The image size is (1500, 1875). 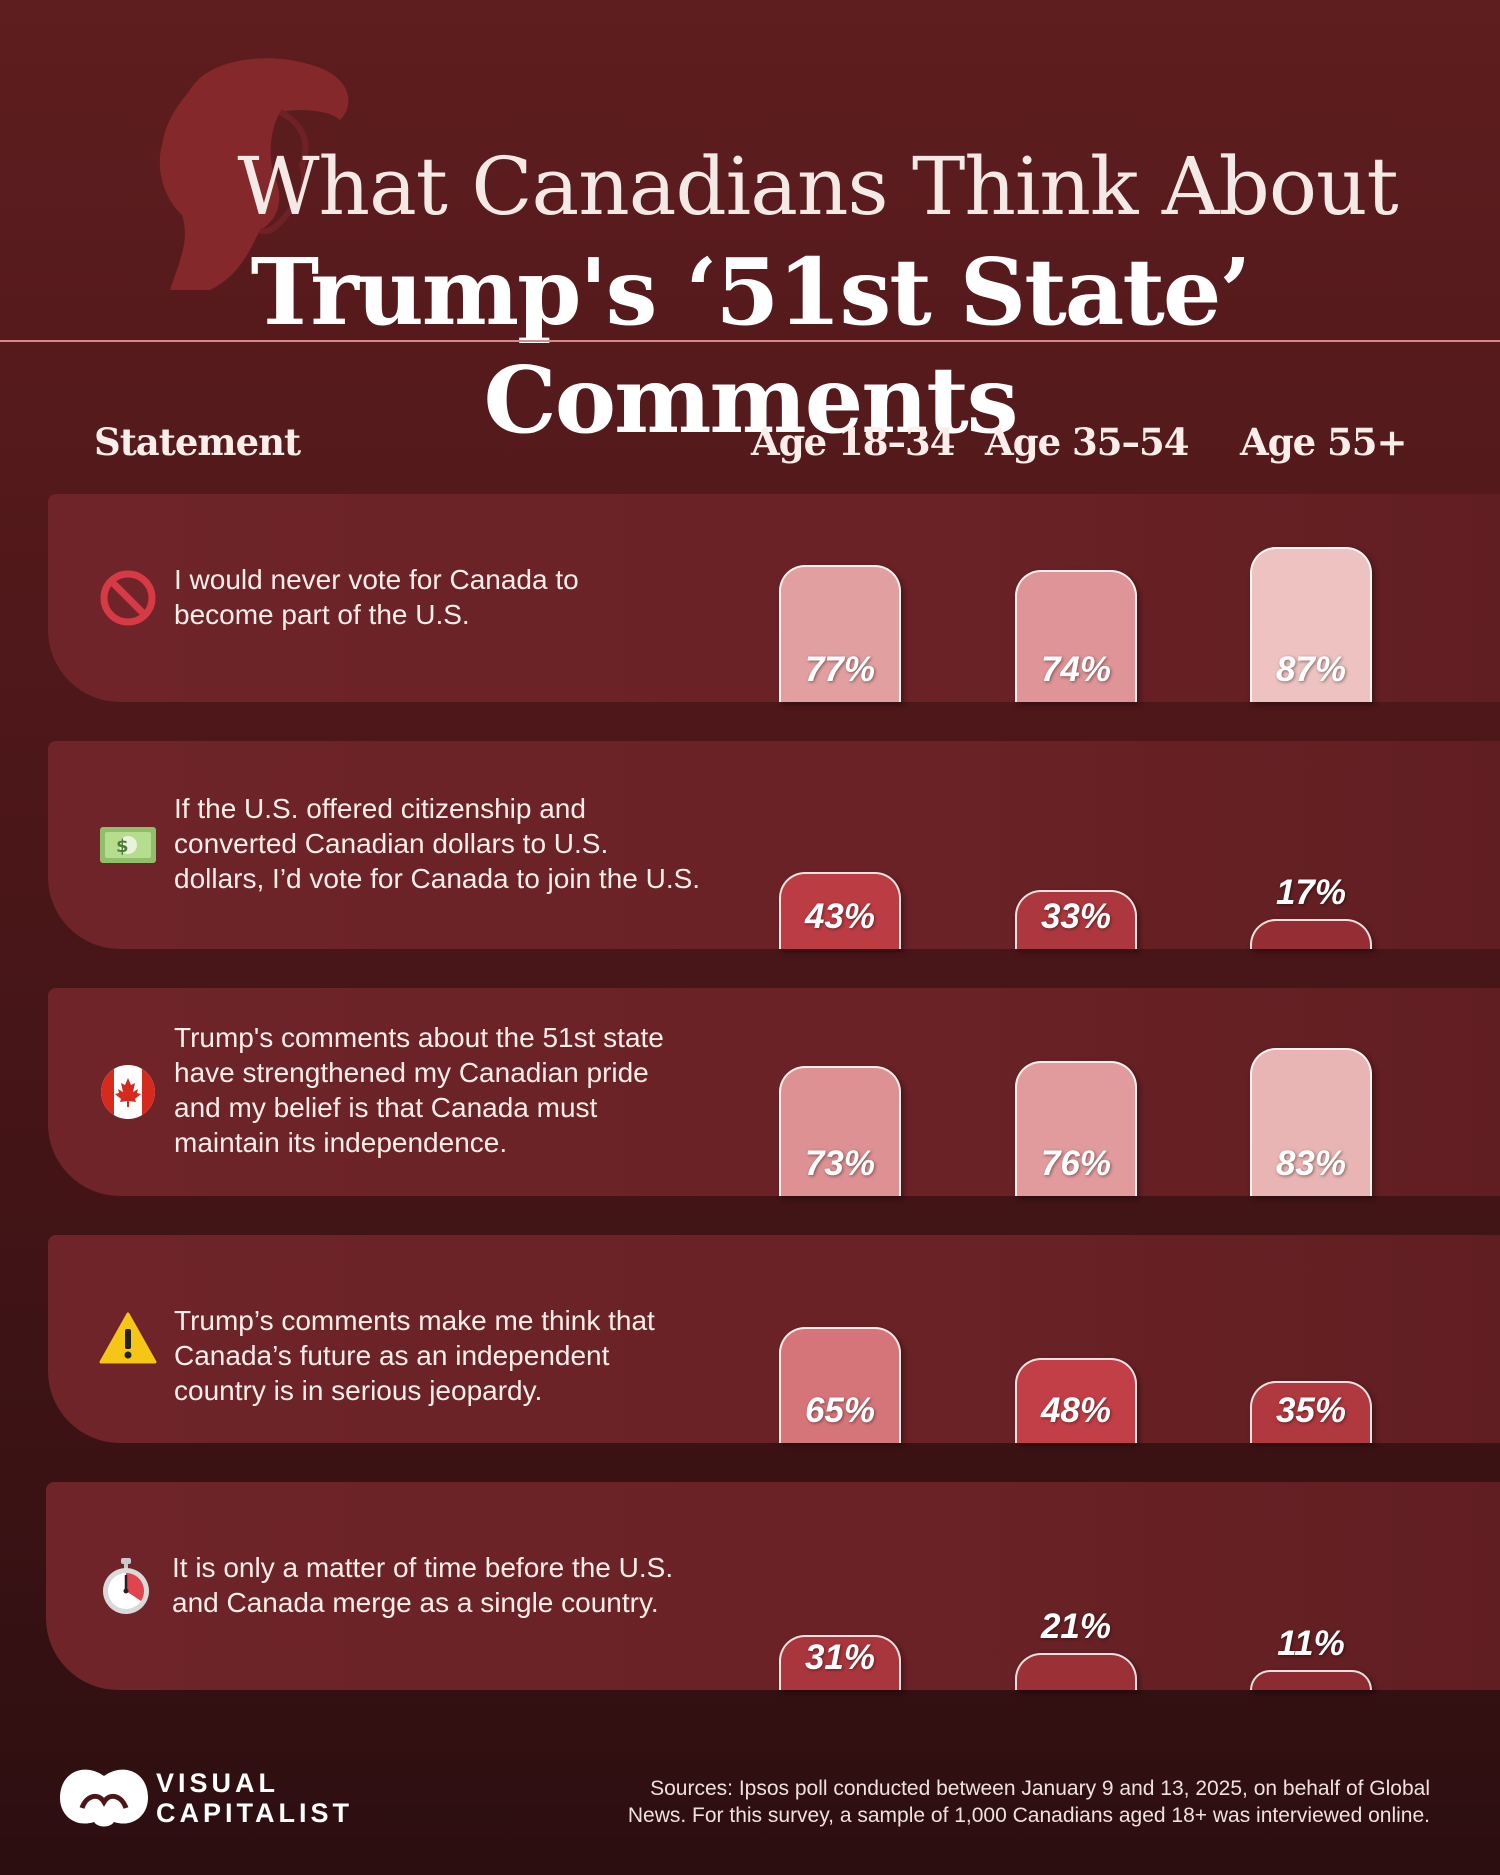 I want to click on bar-value-label: 48%, so click(x=1076, y=1410).